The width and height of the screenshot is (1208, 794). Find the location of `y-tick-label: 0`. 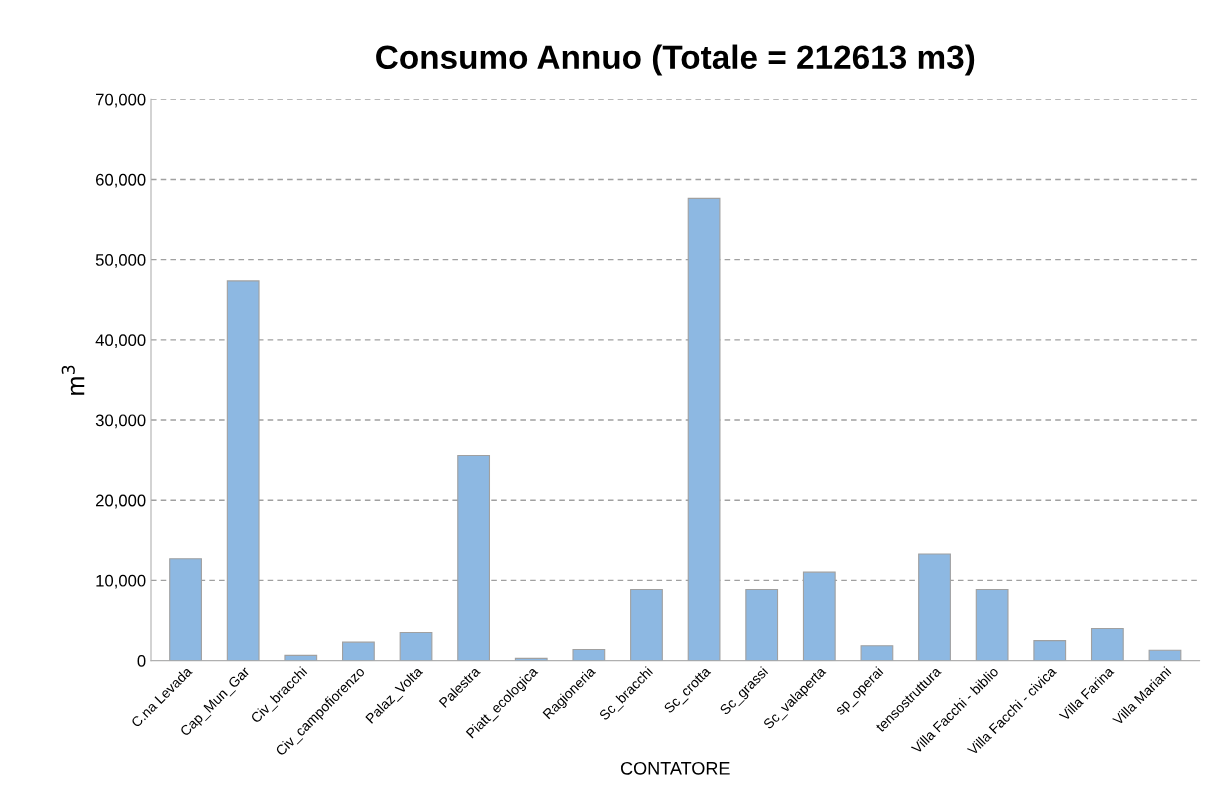

y-tick-label: 0 is located at coordinates (141, 661).